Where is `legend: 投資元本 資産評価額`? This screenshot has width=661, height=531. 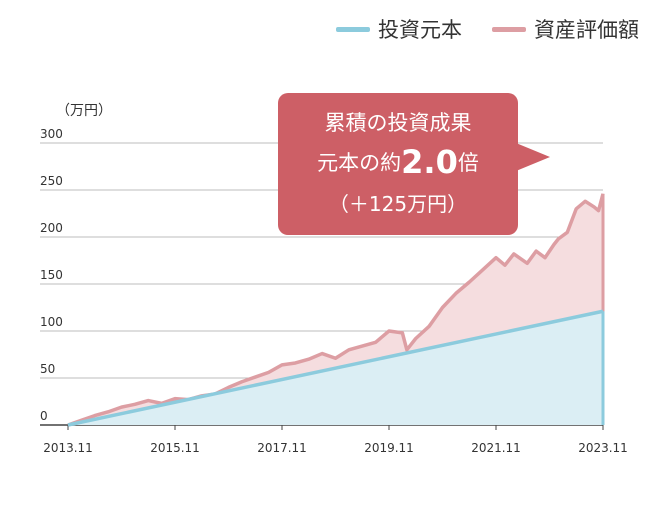 legend: 投資元本 資産評価額 is located at coordinates (487, 29).